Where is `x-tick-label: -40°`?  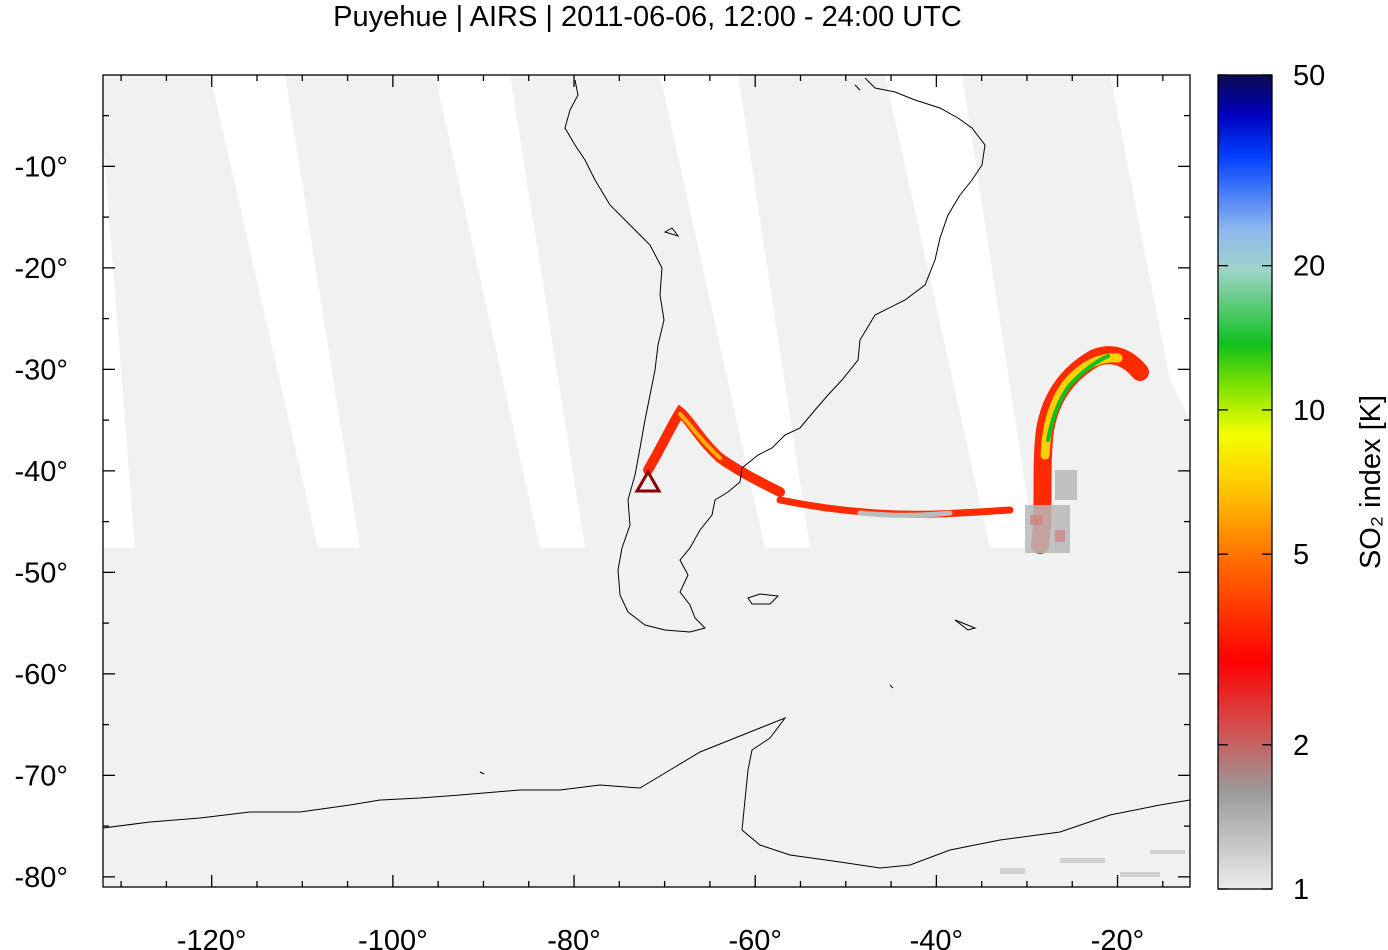
x-tick-label: -40° is located at coordinates (937, 937).